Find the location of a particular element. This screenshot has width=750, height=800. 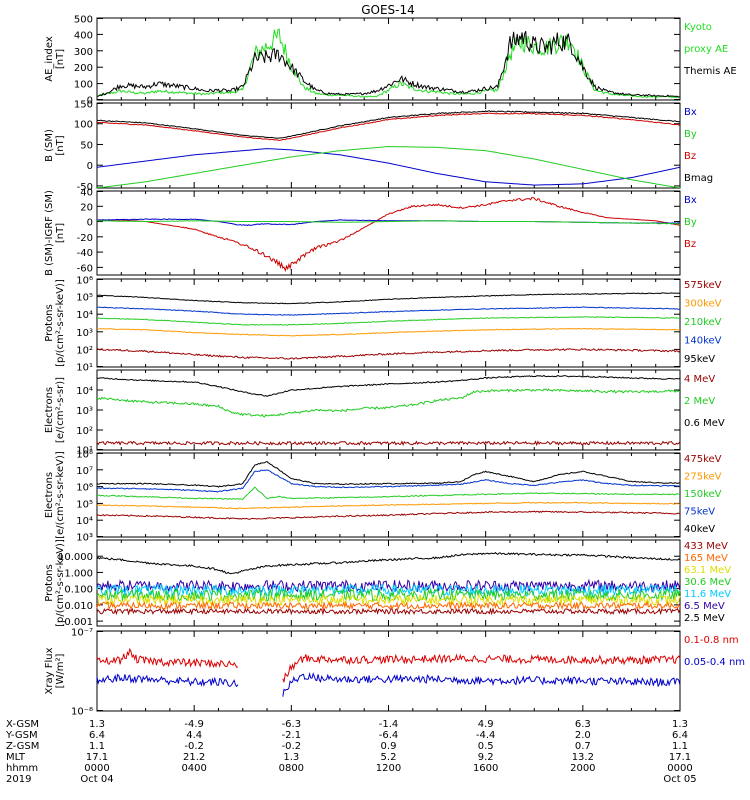

panel-2: -50 0 50 100 150 B (SM)[nT] Bx By Bz Bmag is located at coordinates (378, 146).